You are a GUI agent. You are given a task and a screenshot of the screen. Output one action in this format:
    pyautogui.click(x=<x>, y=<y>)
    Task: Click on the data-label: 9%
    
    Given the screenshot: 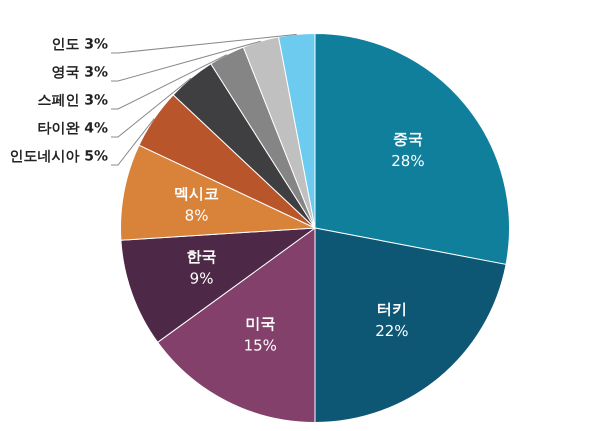 What is the action you would take?
    pyautogui.click(x=202, y=279)
    